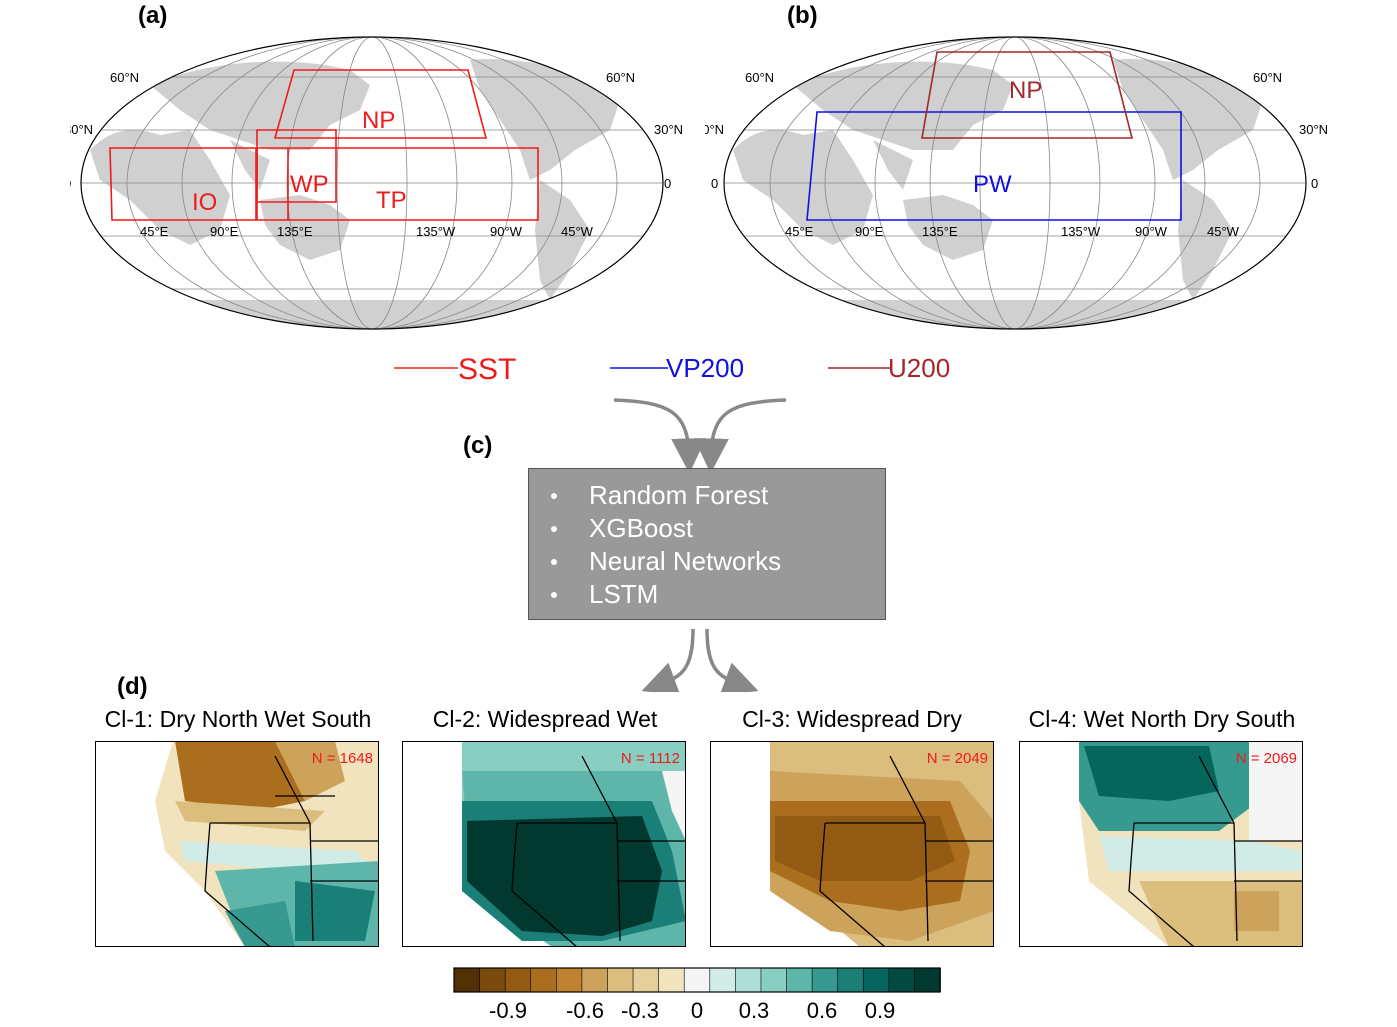 The width and height of the screenshot is (1397, 1027). What do you see at coordinates (992, 184) in the screenshot?
I see `region-pw-label: PW` at bounding box center [992, 184].